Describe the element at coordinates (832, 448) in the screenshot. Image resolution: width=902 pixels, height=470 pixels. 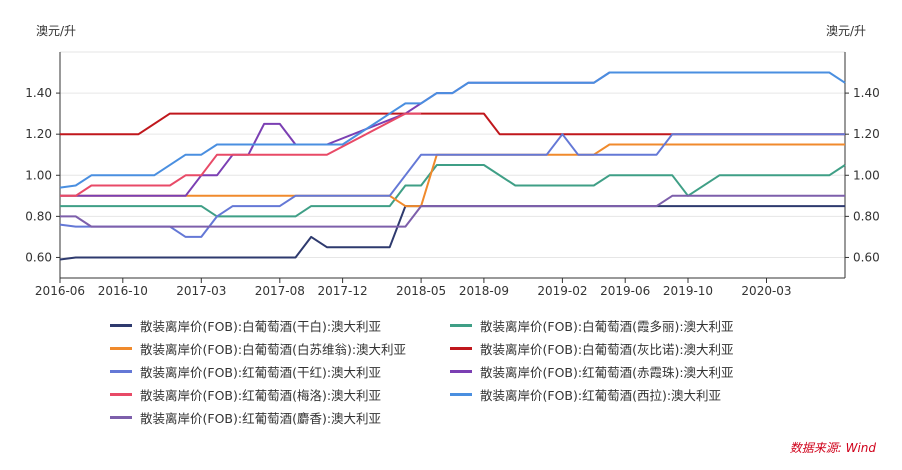
I see `data-source-note: 数据来源: Wind` at that location.